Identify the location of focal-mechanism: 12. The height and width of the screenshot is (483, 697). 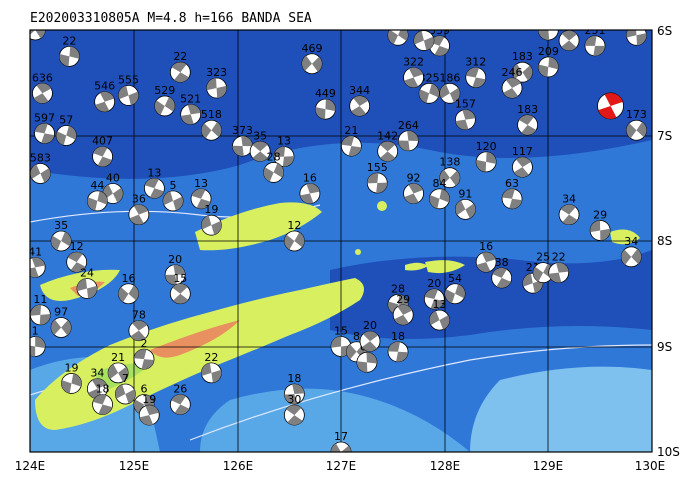
(294, 235).